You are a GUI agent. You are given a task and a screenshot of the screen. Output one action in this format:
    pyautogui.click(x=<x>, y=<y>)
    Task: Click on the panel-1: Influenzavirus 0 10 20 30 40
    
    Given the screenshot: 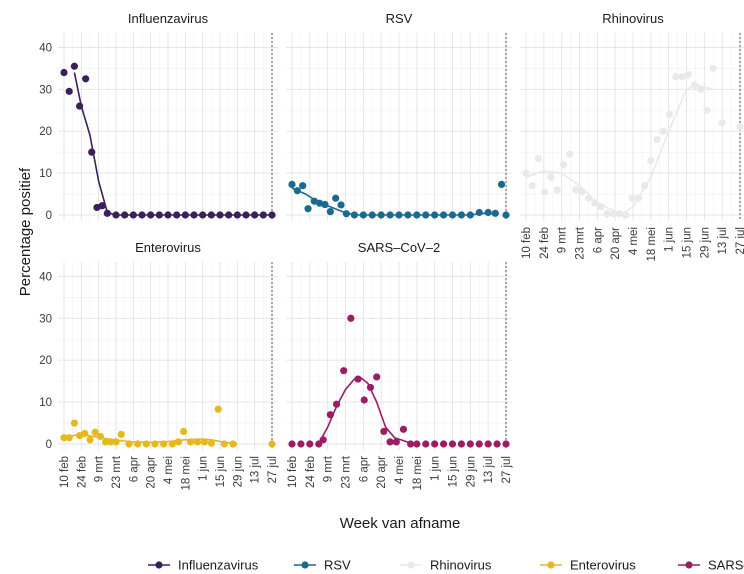 What is the action you would take?
    pyautogui.click(x=158, y=116)
    